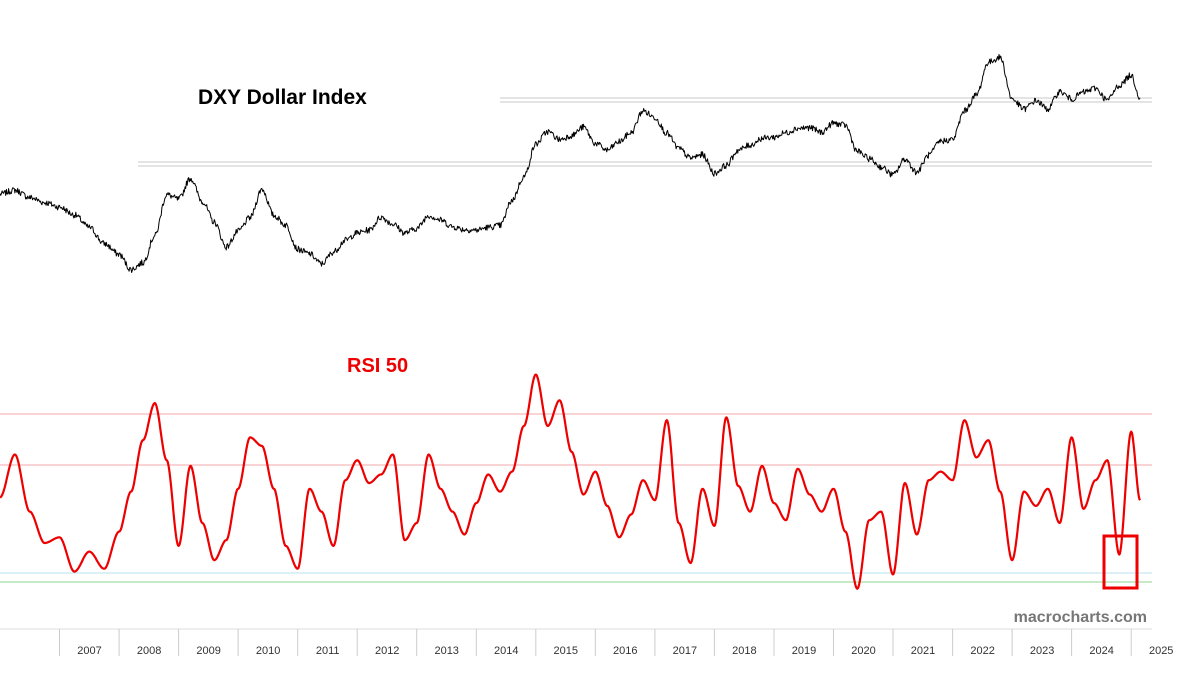 This screenshot has width=1200, height=675. Describe the element at coordinates (282, 97) in the screenshot. I see `dxy-title: DXY Dollar Index` at that location.